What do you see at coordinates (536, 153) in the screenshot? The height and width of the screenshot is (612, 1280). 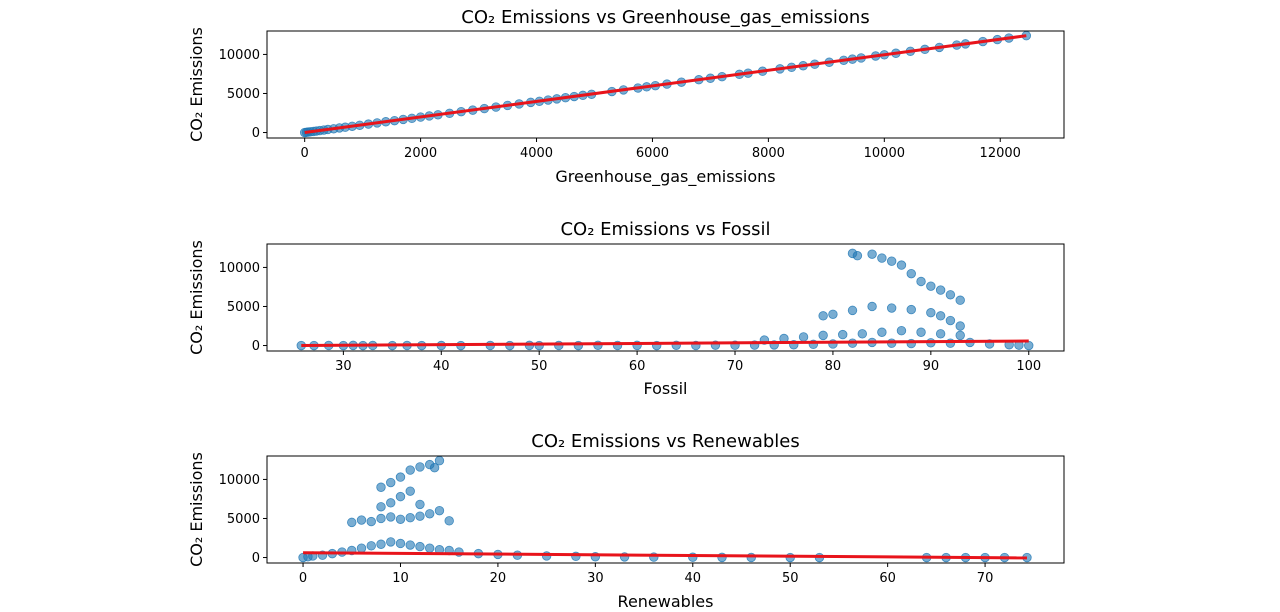 I see `x-tick-label: 4000` at bounding box center [536, 153].